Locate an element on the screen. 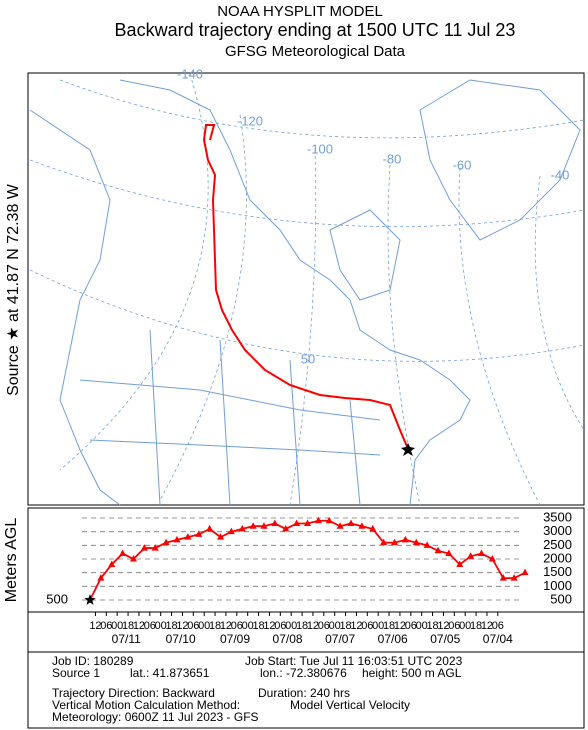 Image resolution: width=588 pixels, height=730 pixels. y-tick-label: 1000 is located at coordinates (557, 585).